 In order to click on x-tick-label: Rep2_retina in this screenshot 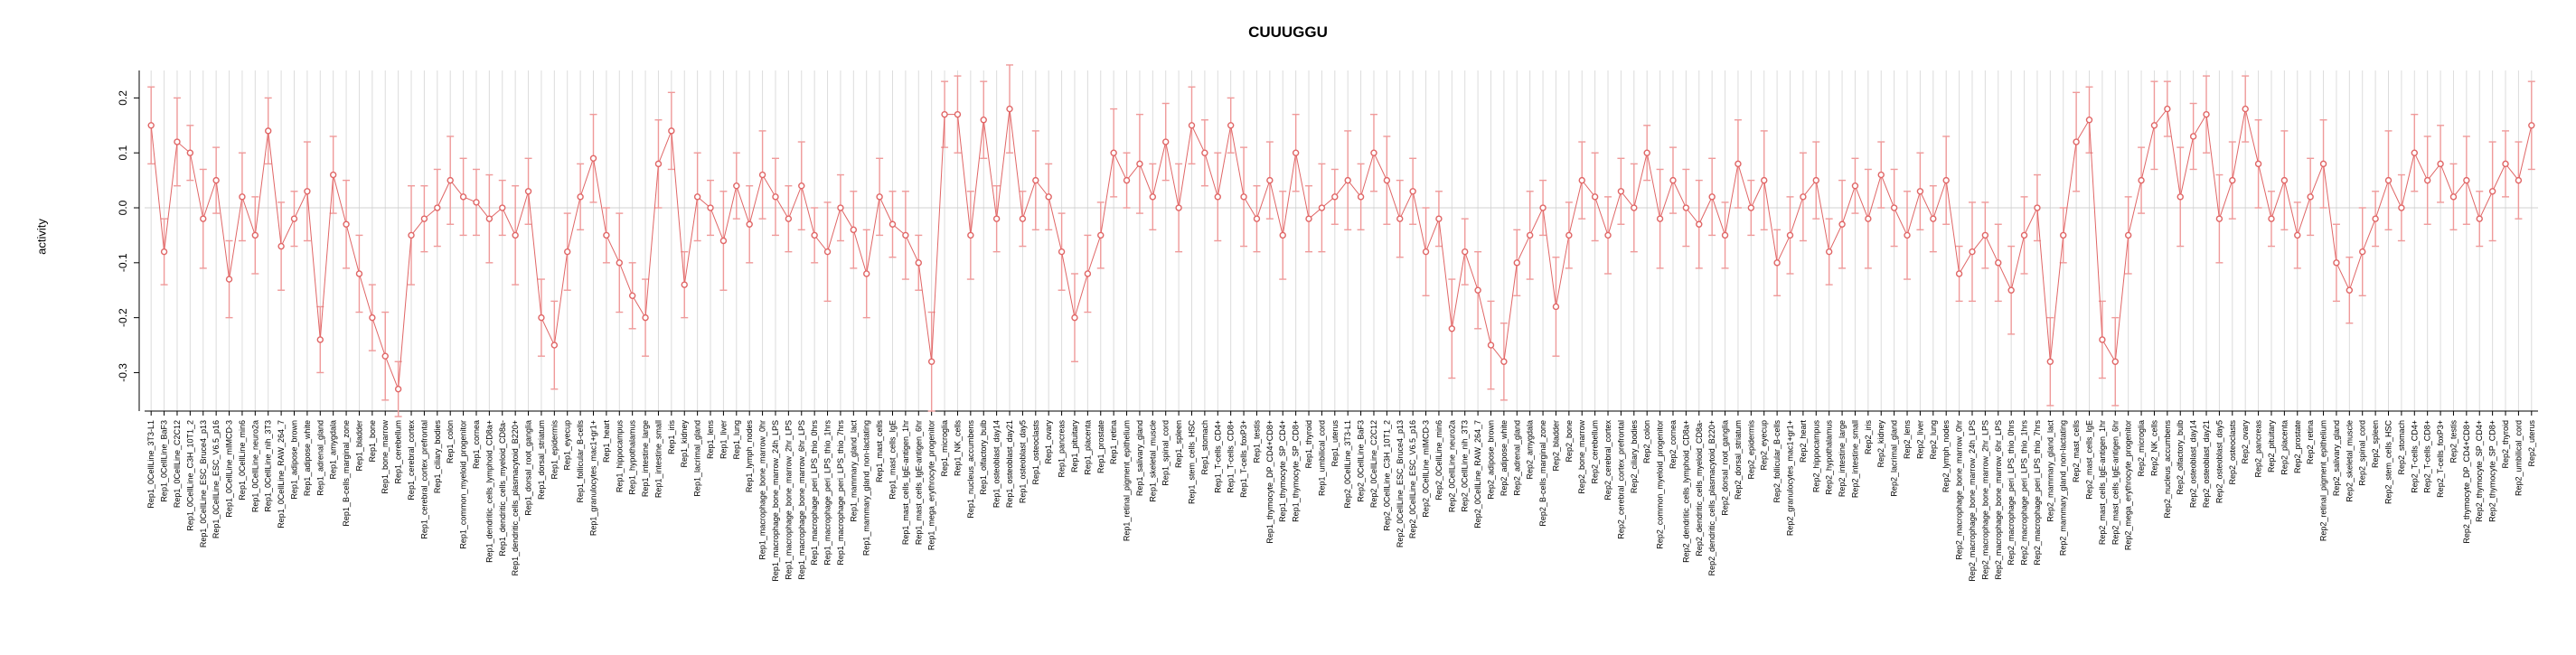, I will do `click(2311, 442)`.